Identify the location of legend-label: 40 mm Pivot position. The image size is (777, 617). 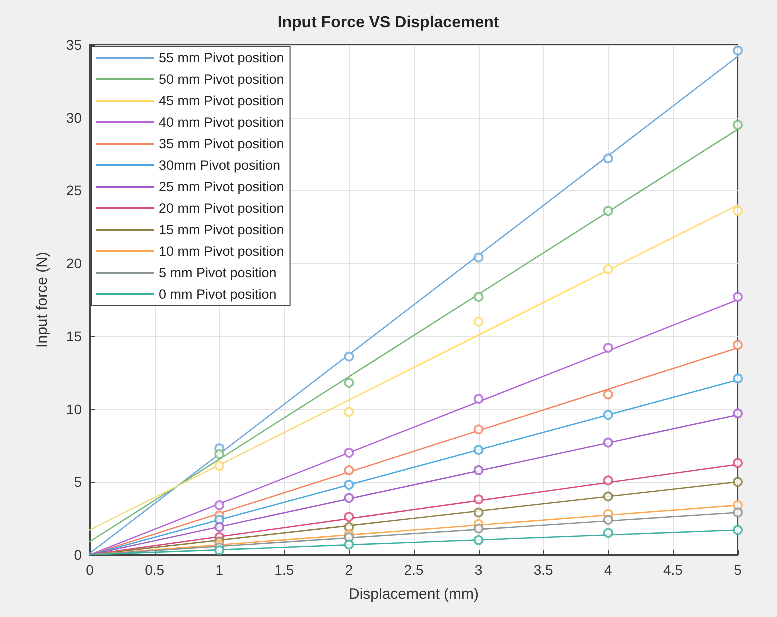
(221, 122).